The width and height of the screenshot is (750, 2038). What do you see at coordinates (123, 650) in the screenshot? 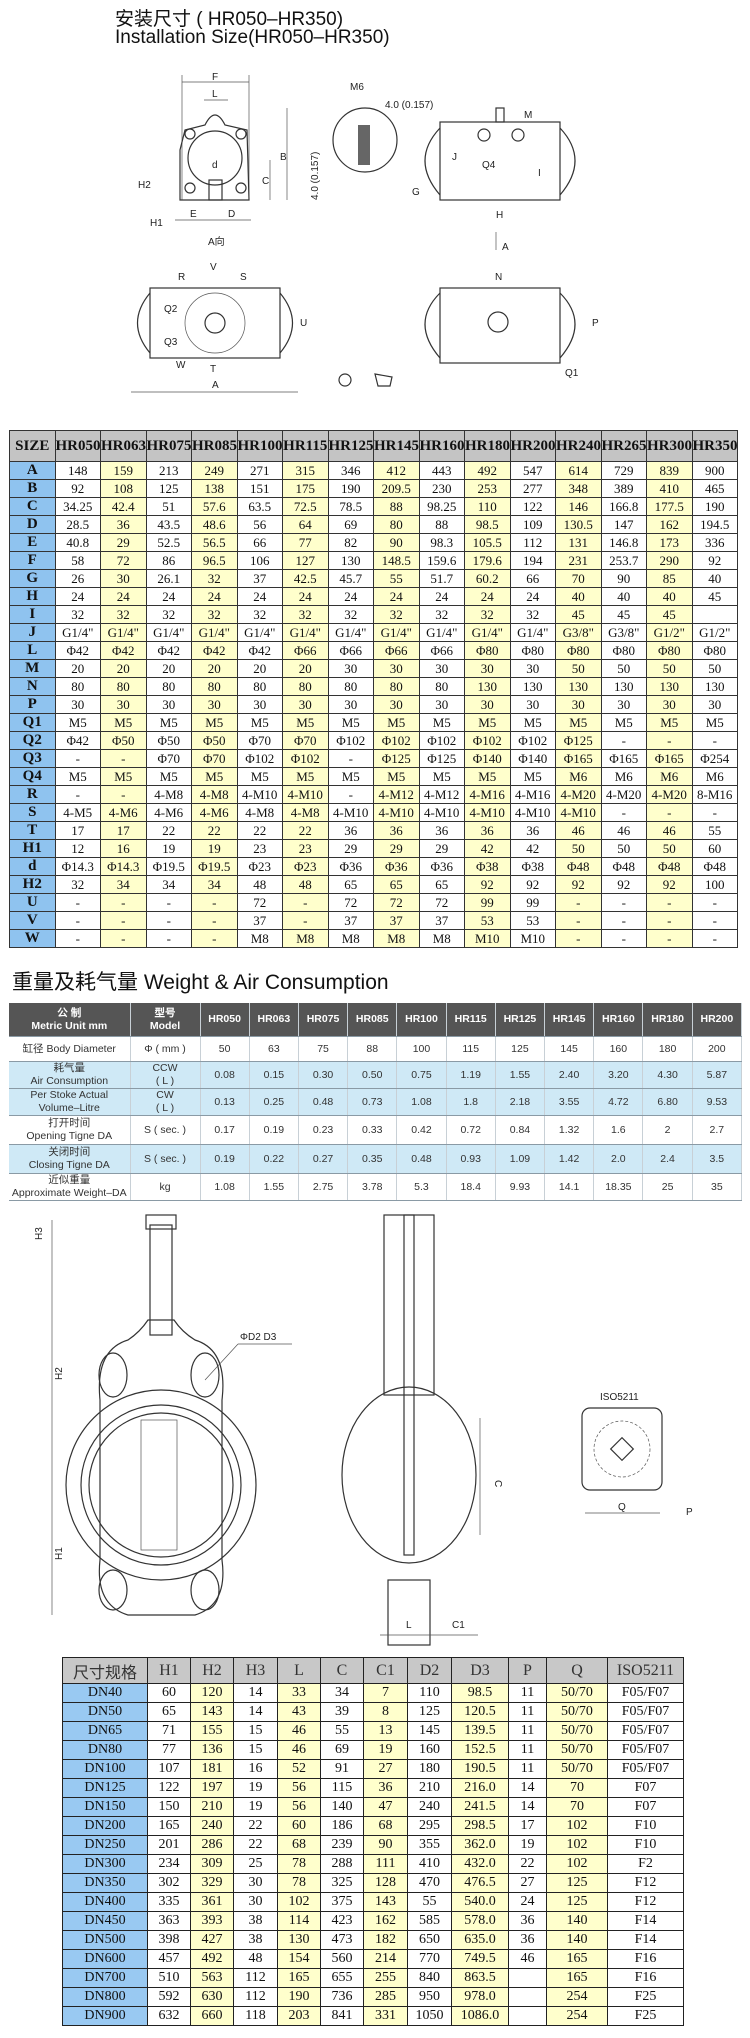
I see `table-cell: Φ42` at bounding box center [123, 650].